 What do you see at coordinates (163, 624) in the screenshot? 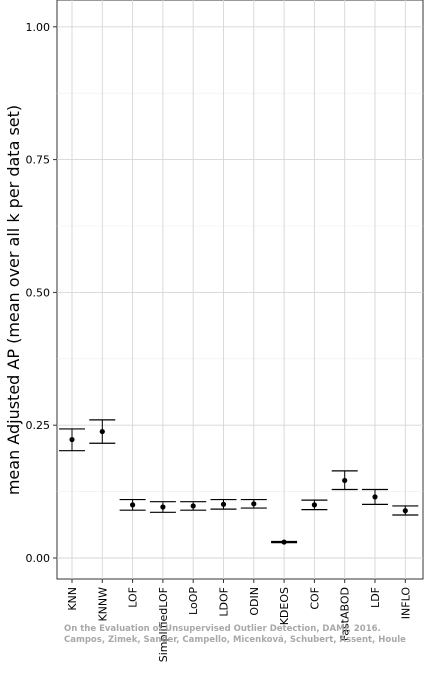
I see `x-tick-label: SimplifiedLOF` at bounding box center [163, 624].